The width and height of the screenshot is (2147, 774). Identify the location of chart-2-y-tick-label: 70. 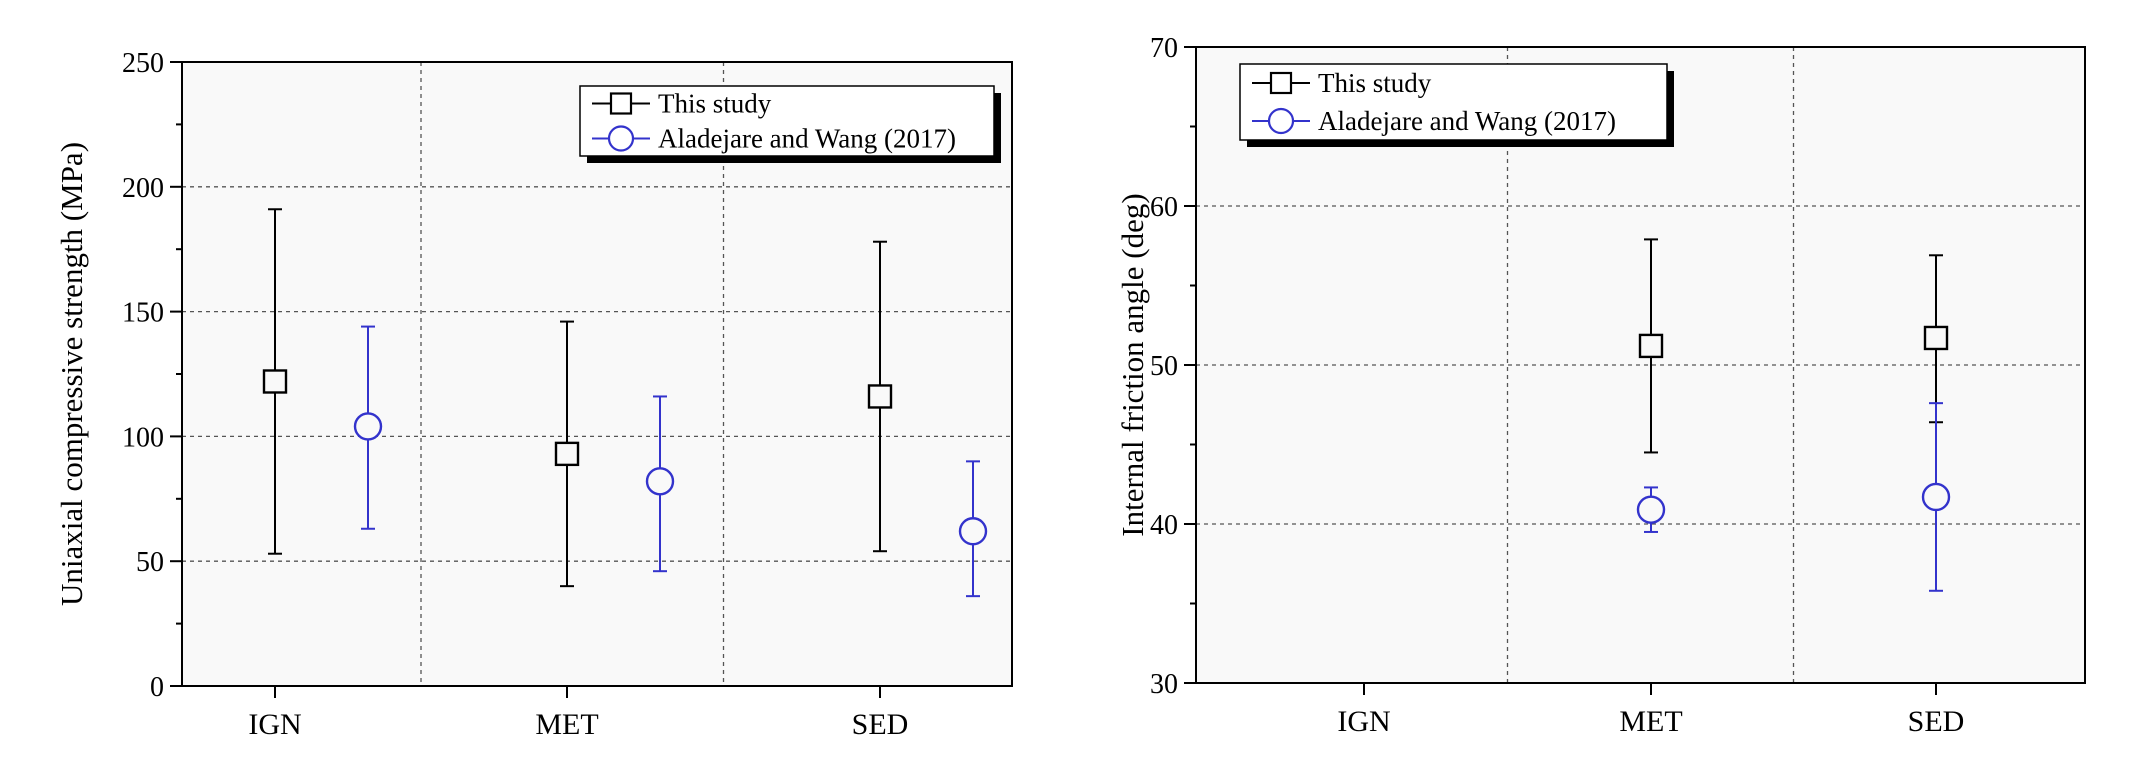
(1164, 48).